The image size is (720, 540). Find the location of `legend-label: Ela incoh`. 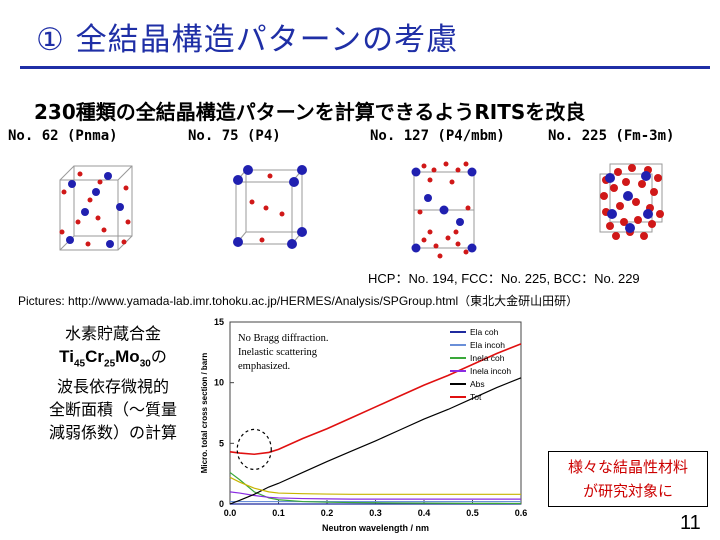

legend-label: Ela incoh is located at coordinates (487, 345).